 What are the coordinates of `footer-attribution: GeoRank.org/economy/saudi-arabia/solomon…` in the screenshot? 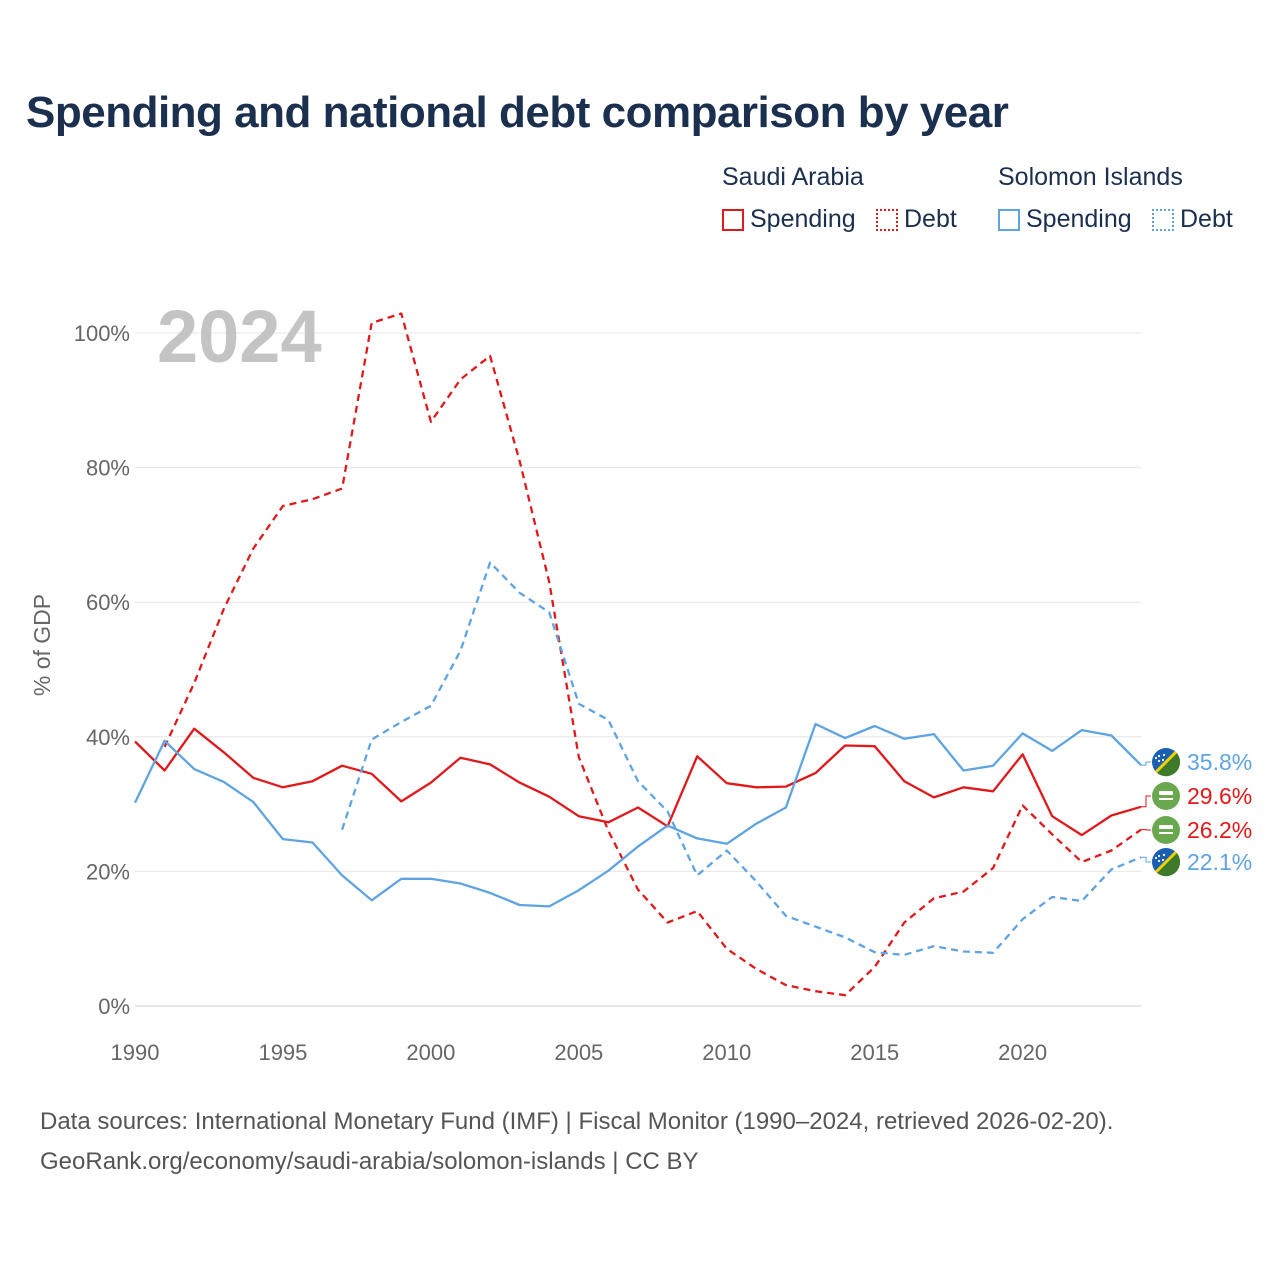 It's located at (369, 1161).